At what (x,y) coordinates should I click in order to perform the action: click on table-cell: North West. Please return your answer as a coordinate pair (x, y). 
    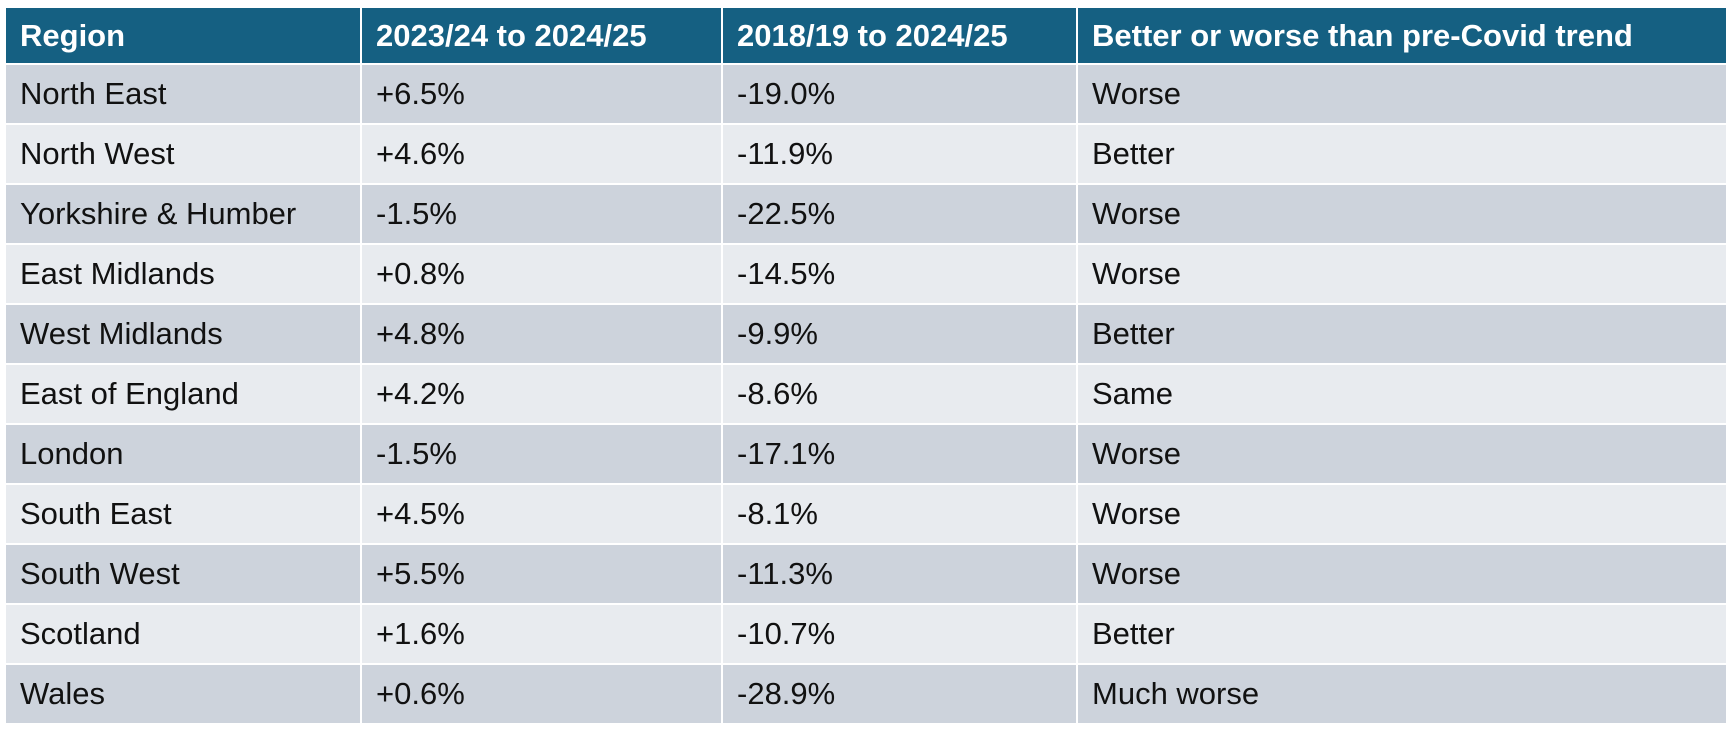
    Looking at the image, I should click on (183, 154).